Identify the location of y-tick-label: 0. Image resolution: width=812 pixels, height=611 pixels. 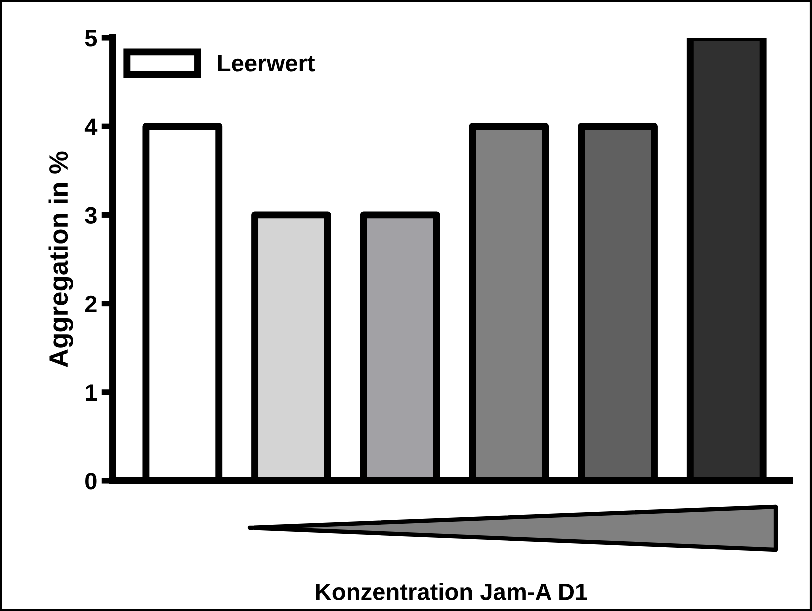
(91, 481).